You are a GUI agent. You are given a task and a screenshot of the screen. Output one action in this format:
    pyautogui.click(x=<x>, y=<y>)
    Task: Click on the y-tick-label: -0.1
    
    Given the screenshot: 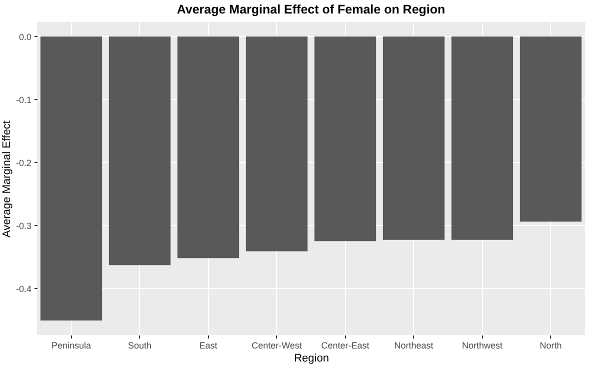 What is the action you would take?
    pyautogui.click(x=24, y=99)
    